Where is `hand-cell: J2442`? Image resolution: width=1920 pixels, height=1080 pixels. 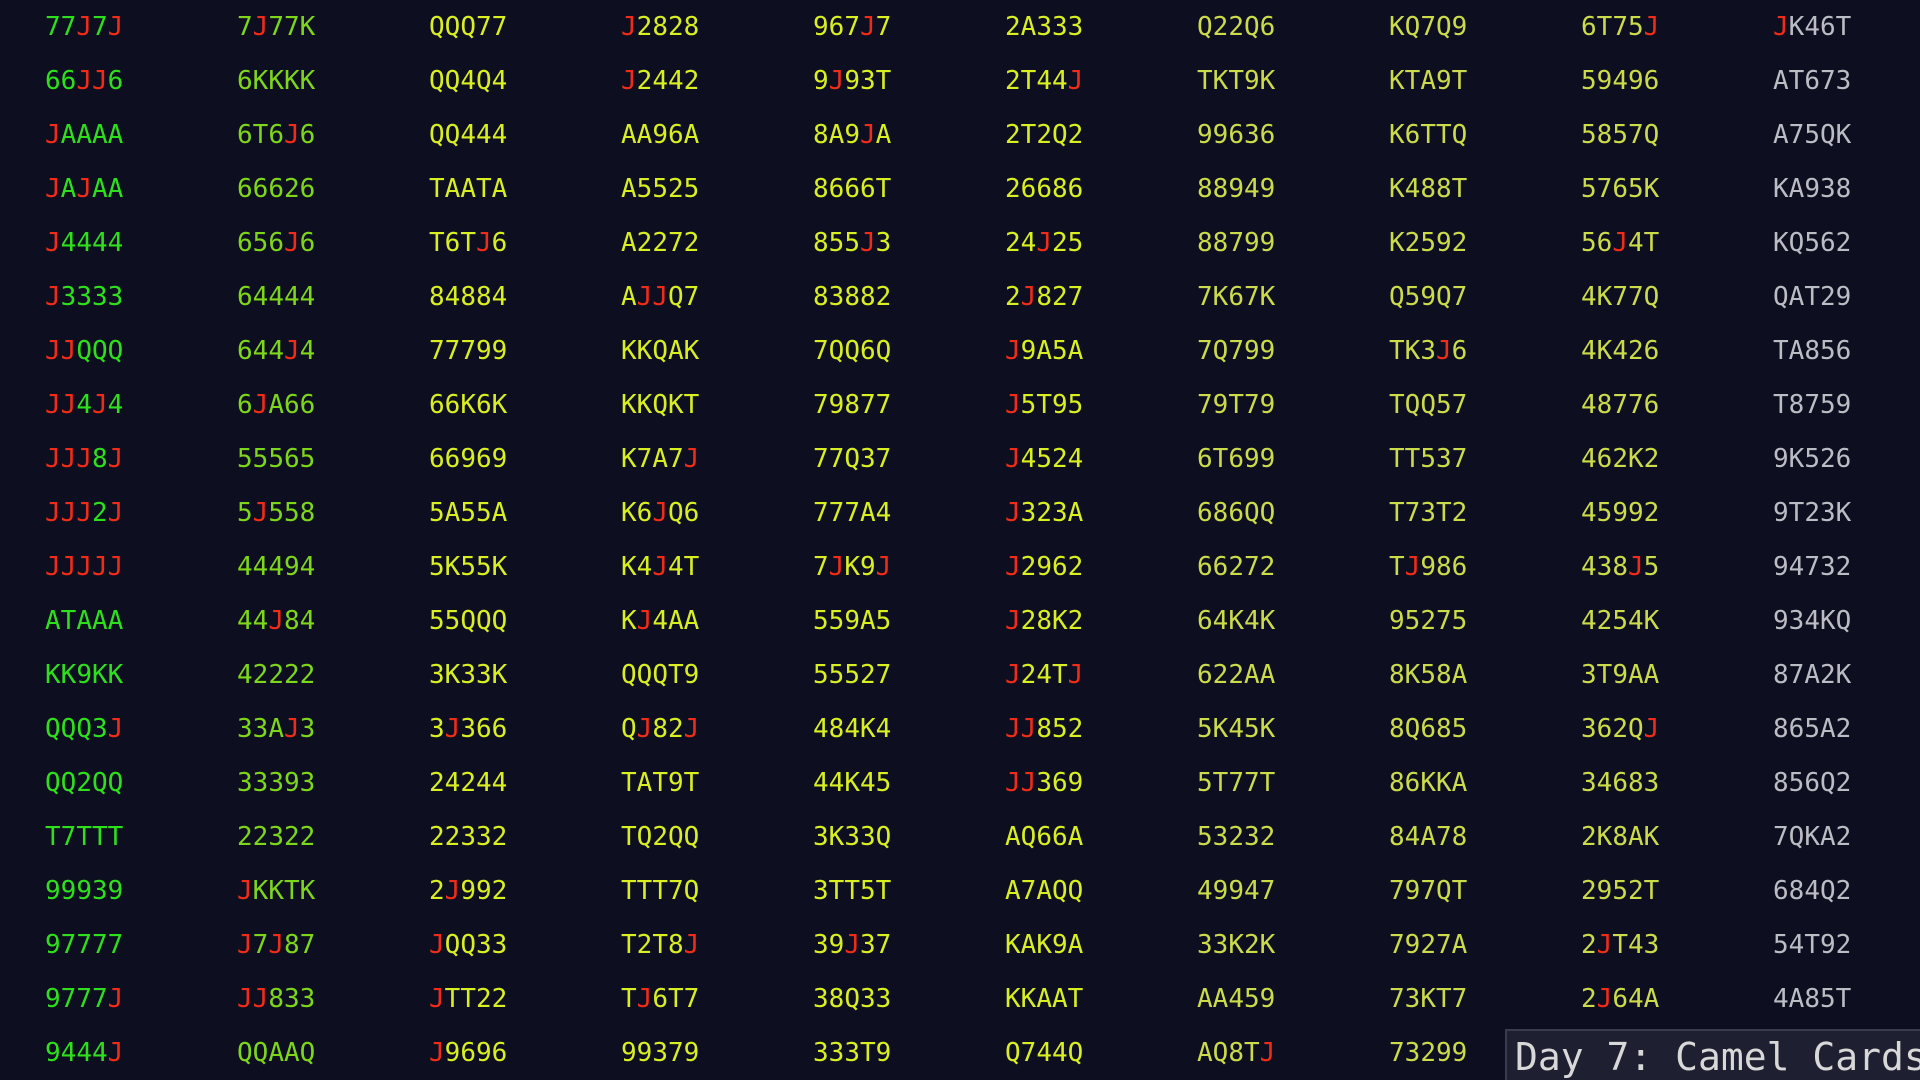
hand-cell: J2442 is located at coordinates (717, 81).